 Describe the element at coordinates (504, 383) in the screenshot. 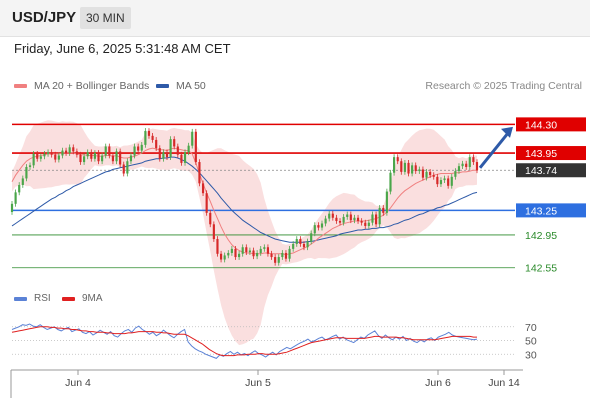

I see `x-tick-label-3: Jun 14` at that location.